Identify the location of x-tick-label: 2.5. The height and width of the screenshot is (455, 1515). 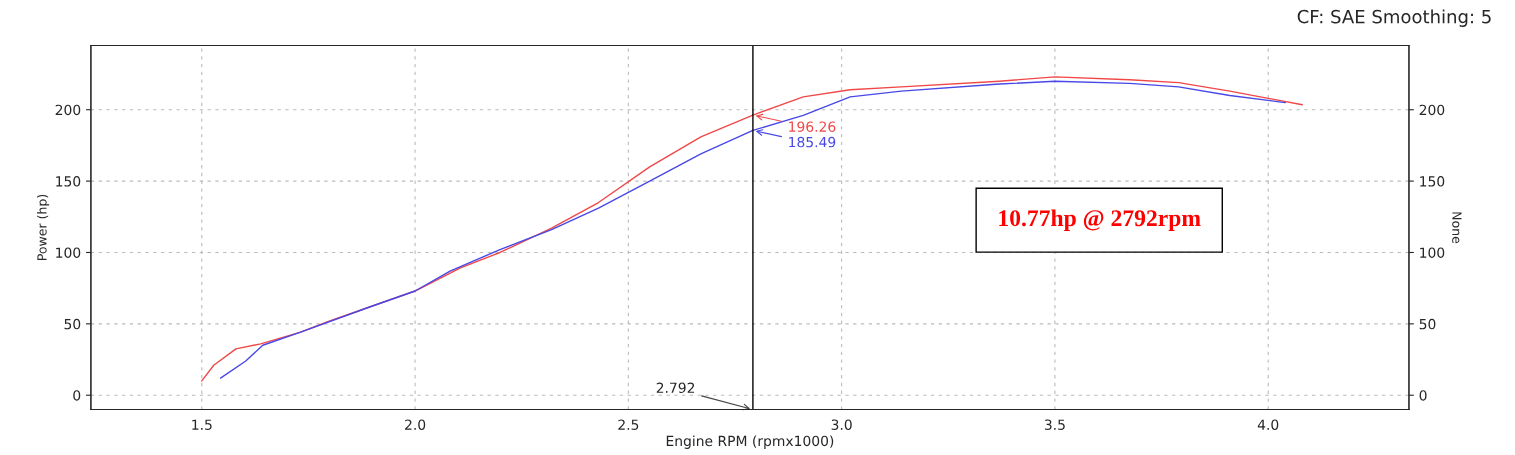
(628, 424).